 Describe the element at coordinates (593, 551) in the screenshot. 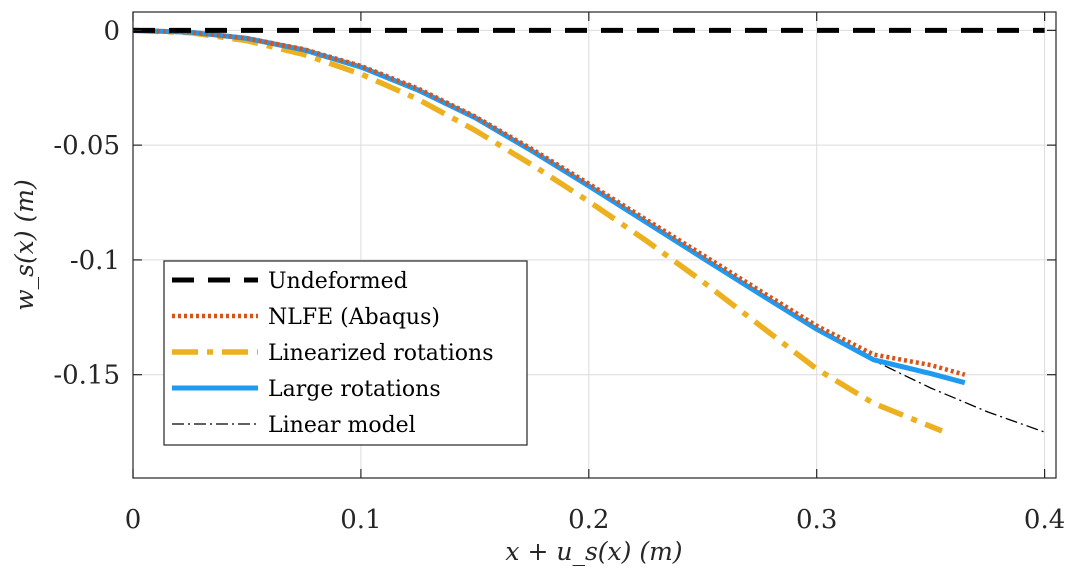

I see `x-axis-label: x + u_s(x) (m)` at that location.